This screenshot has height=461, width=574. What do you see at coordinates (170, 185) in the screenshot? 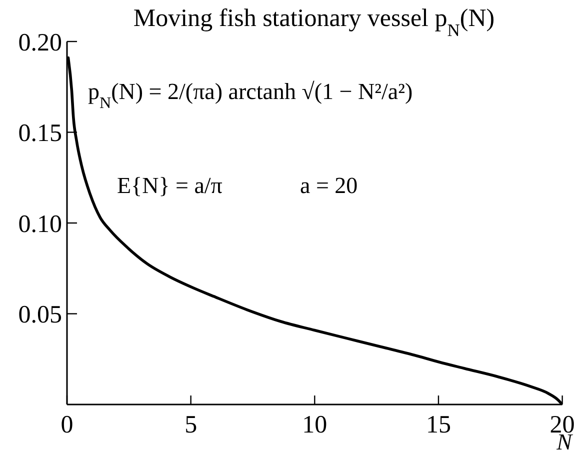
I see `annotation: E{N} = a/π` at bounding box center [170, 185].